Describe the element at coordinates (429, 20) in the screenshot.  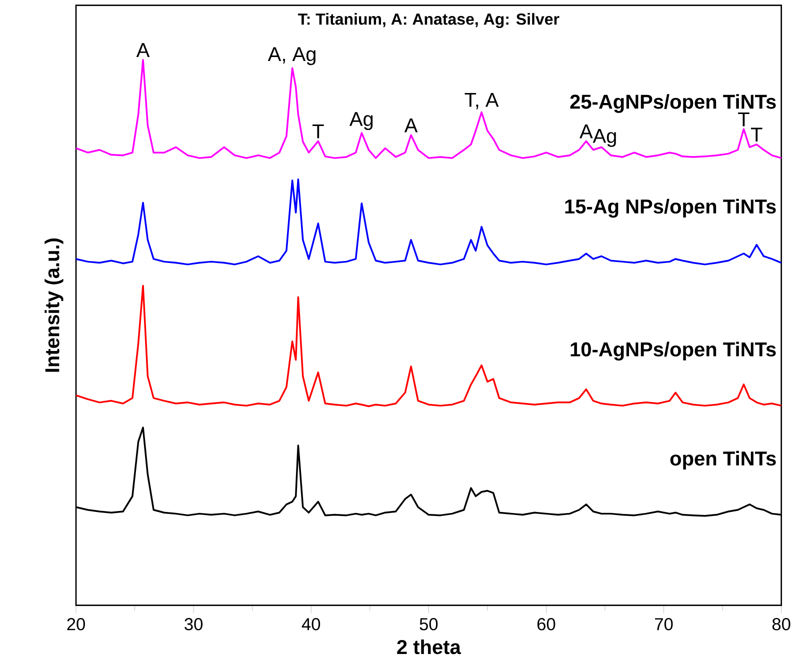
I see `chart-title: T: Titanium, A: Anatase, Ag: Silver` at that location.